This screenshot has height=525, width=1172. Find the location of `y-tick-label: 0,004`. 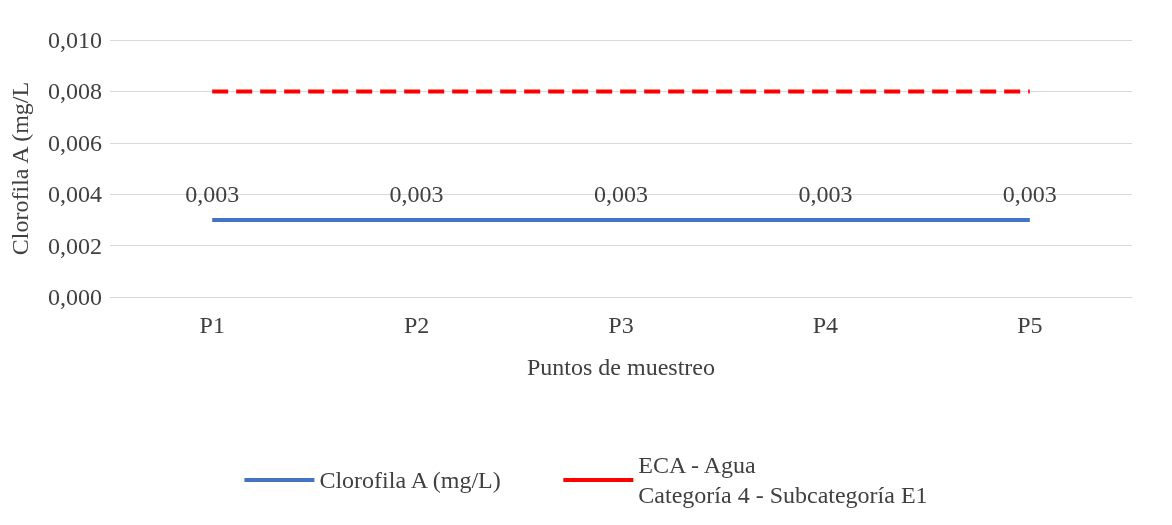

y-tick-label: 0,004 is located at coordinates (75, 194).